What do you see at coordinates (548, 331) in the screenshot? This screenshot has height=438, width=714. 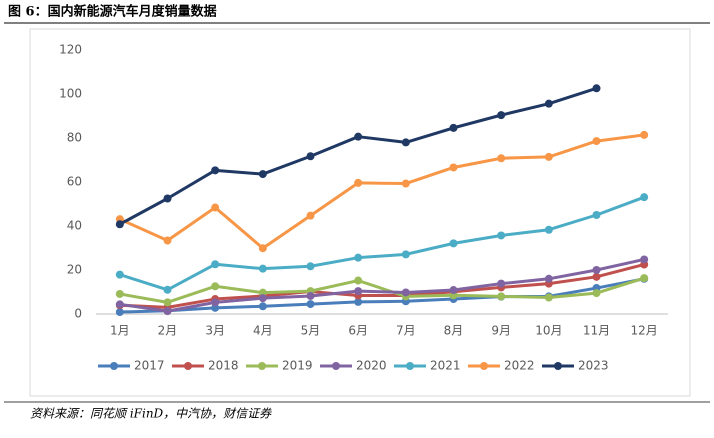 I see `x-tick-label: 10月` at bounding box center [548, 331].